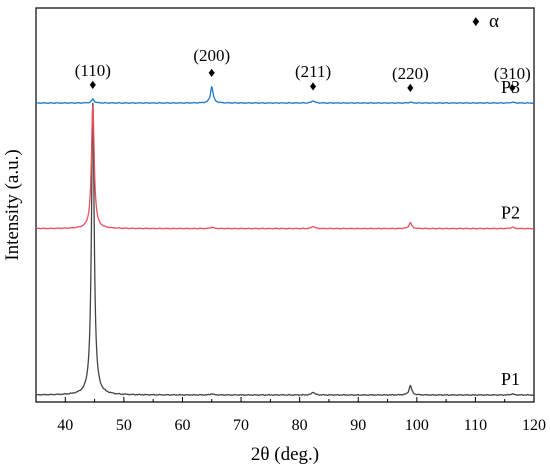  I want to click on legend-label: α, so click(494, 21).